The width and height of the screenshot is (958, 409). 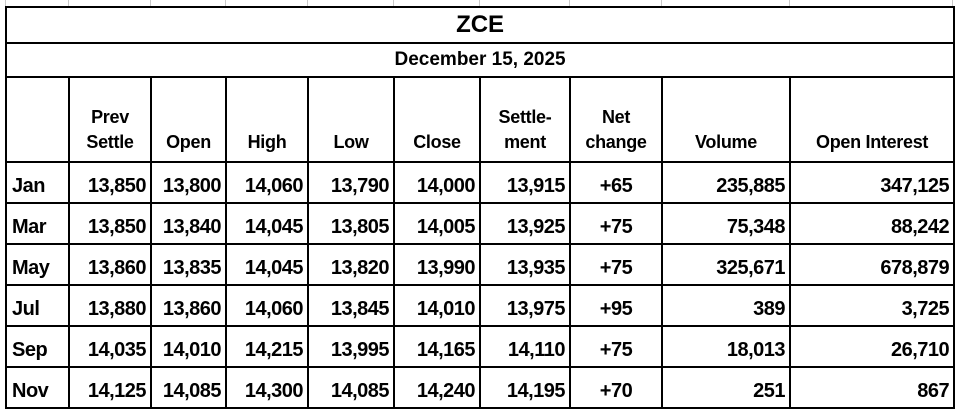 What do you see at coordinates (525, 223) in the screenshot?
I see `settlement-cell: 13,925` at bounding box center [525, 223].